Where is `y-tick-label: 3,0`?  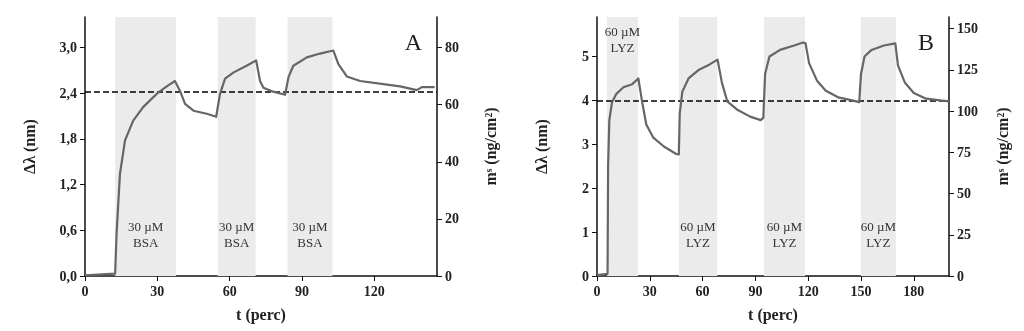 y-tick-label: 3,0 is located at coordinates (68, 47).